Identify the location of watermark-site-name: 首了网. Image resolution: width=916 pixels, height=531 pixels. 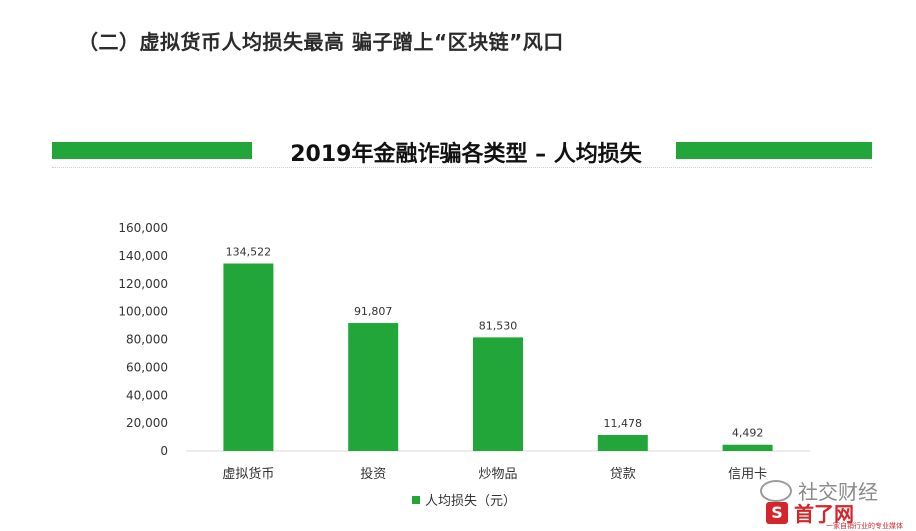
(824, 514).